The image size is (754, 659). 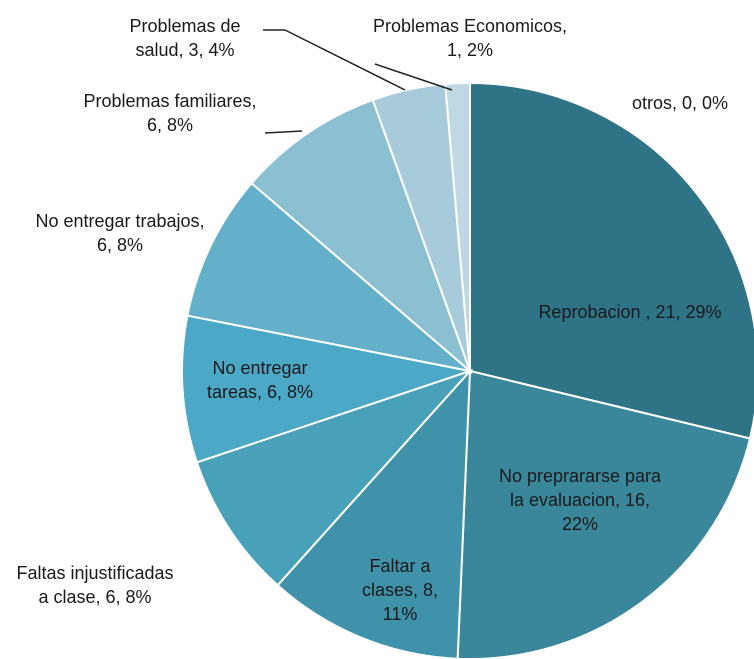 I want to click on slice-label: No entregar trabajos, 6, 8%, so click(x=120, y=233).